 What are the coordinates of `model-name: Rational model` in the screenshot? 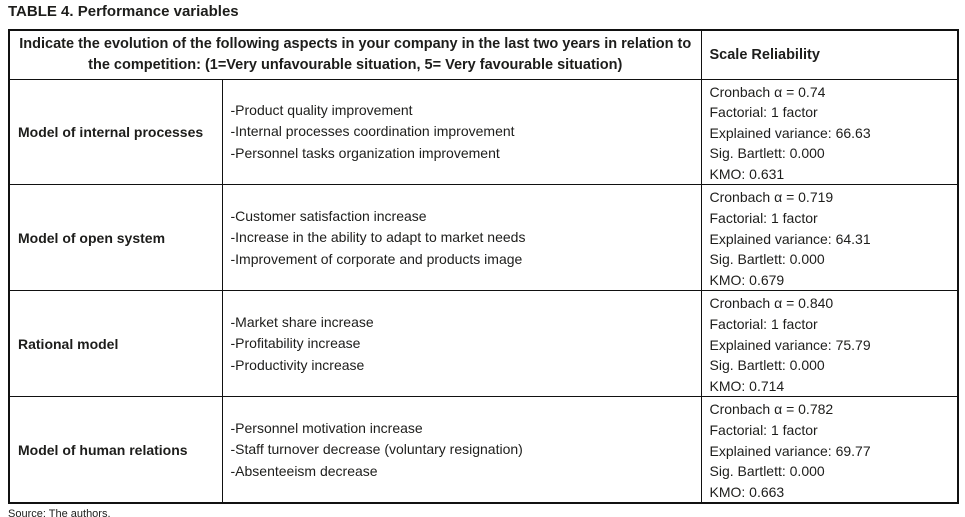 It's located at (115, 344).